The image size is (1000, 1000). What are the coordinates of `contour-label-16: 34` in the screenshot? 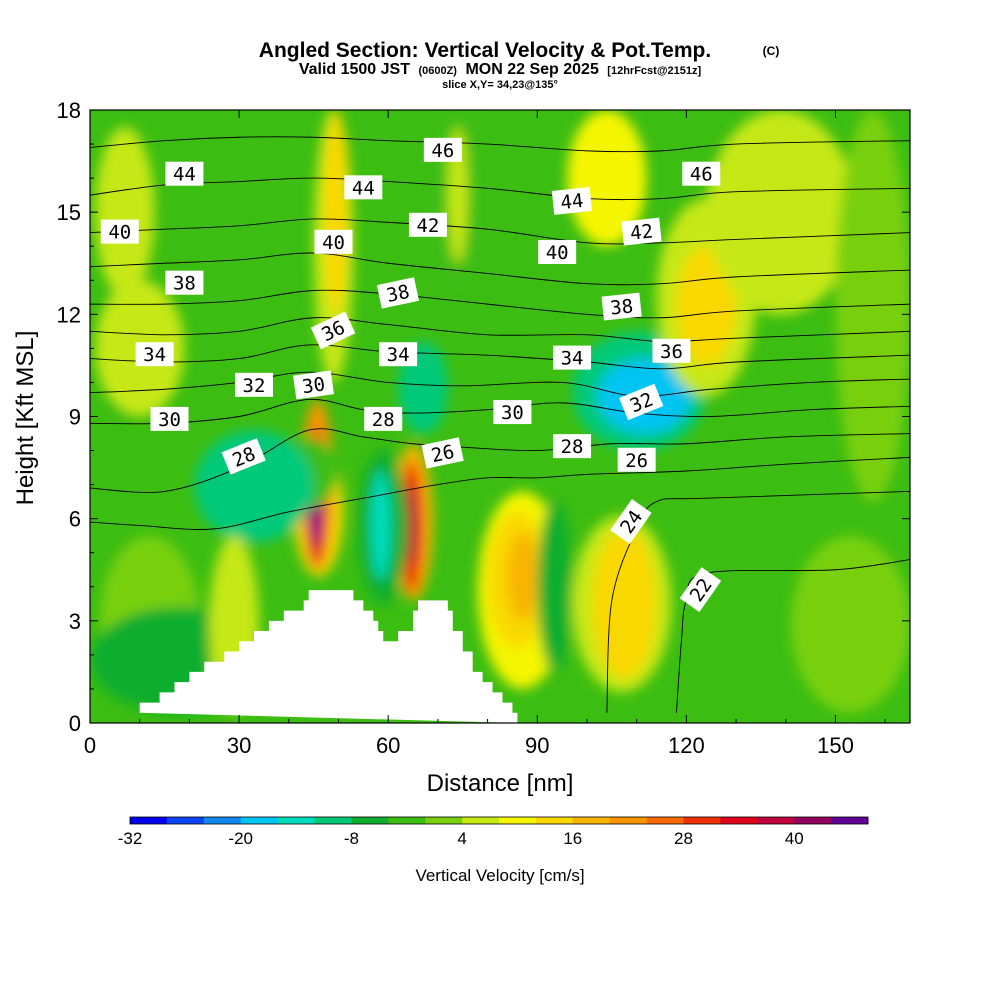 It's located at (572, 357).